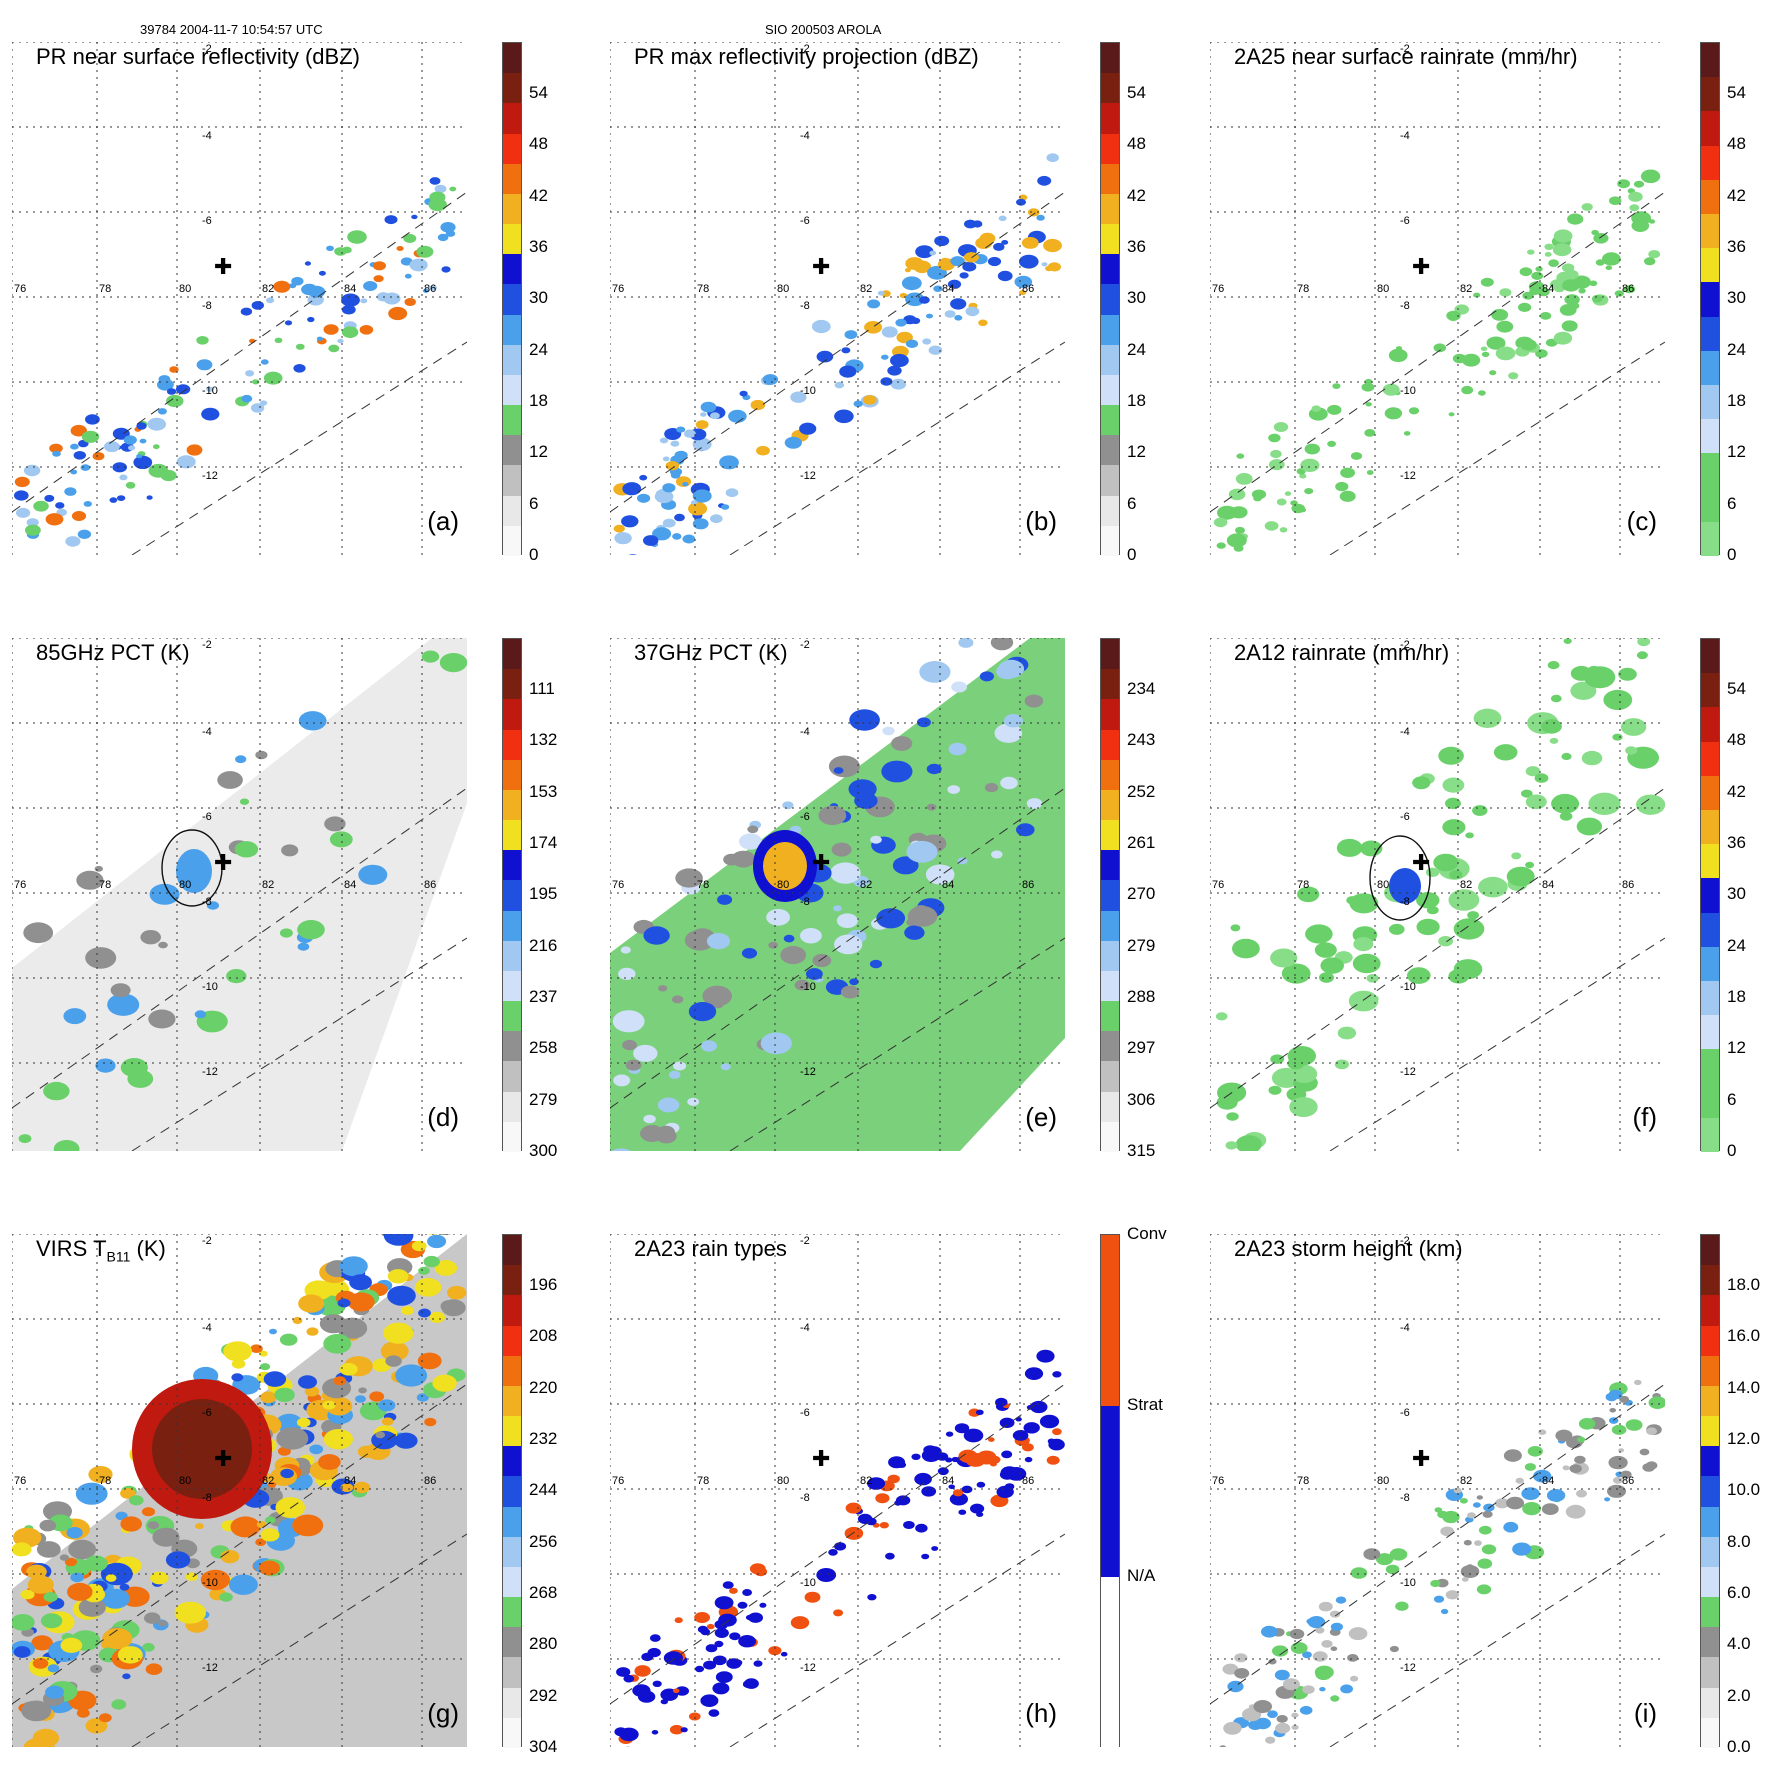 This screenshot has width=1771, height=1771. I want to click on colorbar-tick-label: 288, so click(1141, 996).